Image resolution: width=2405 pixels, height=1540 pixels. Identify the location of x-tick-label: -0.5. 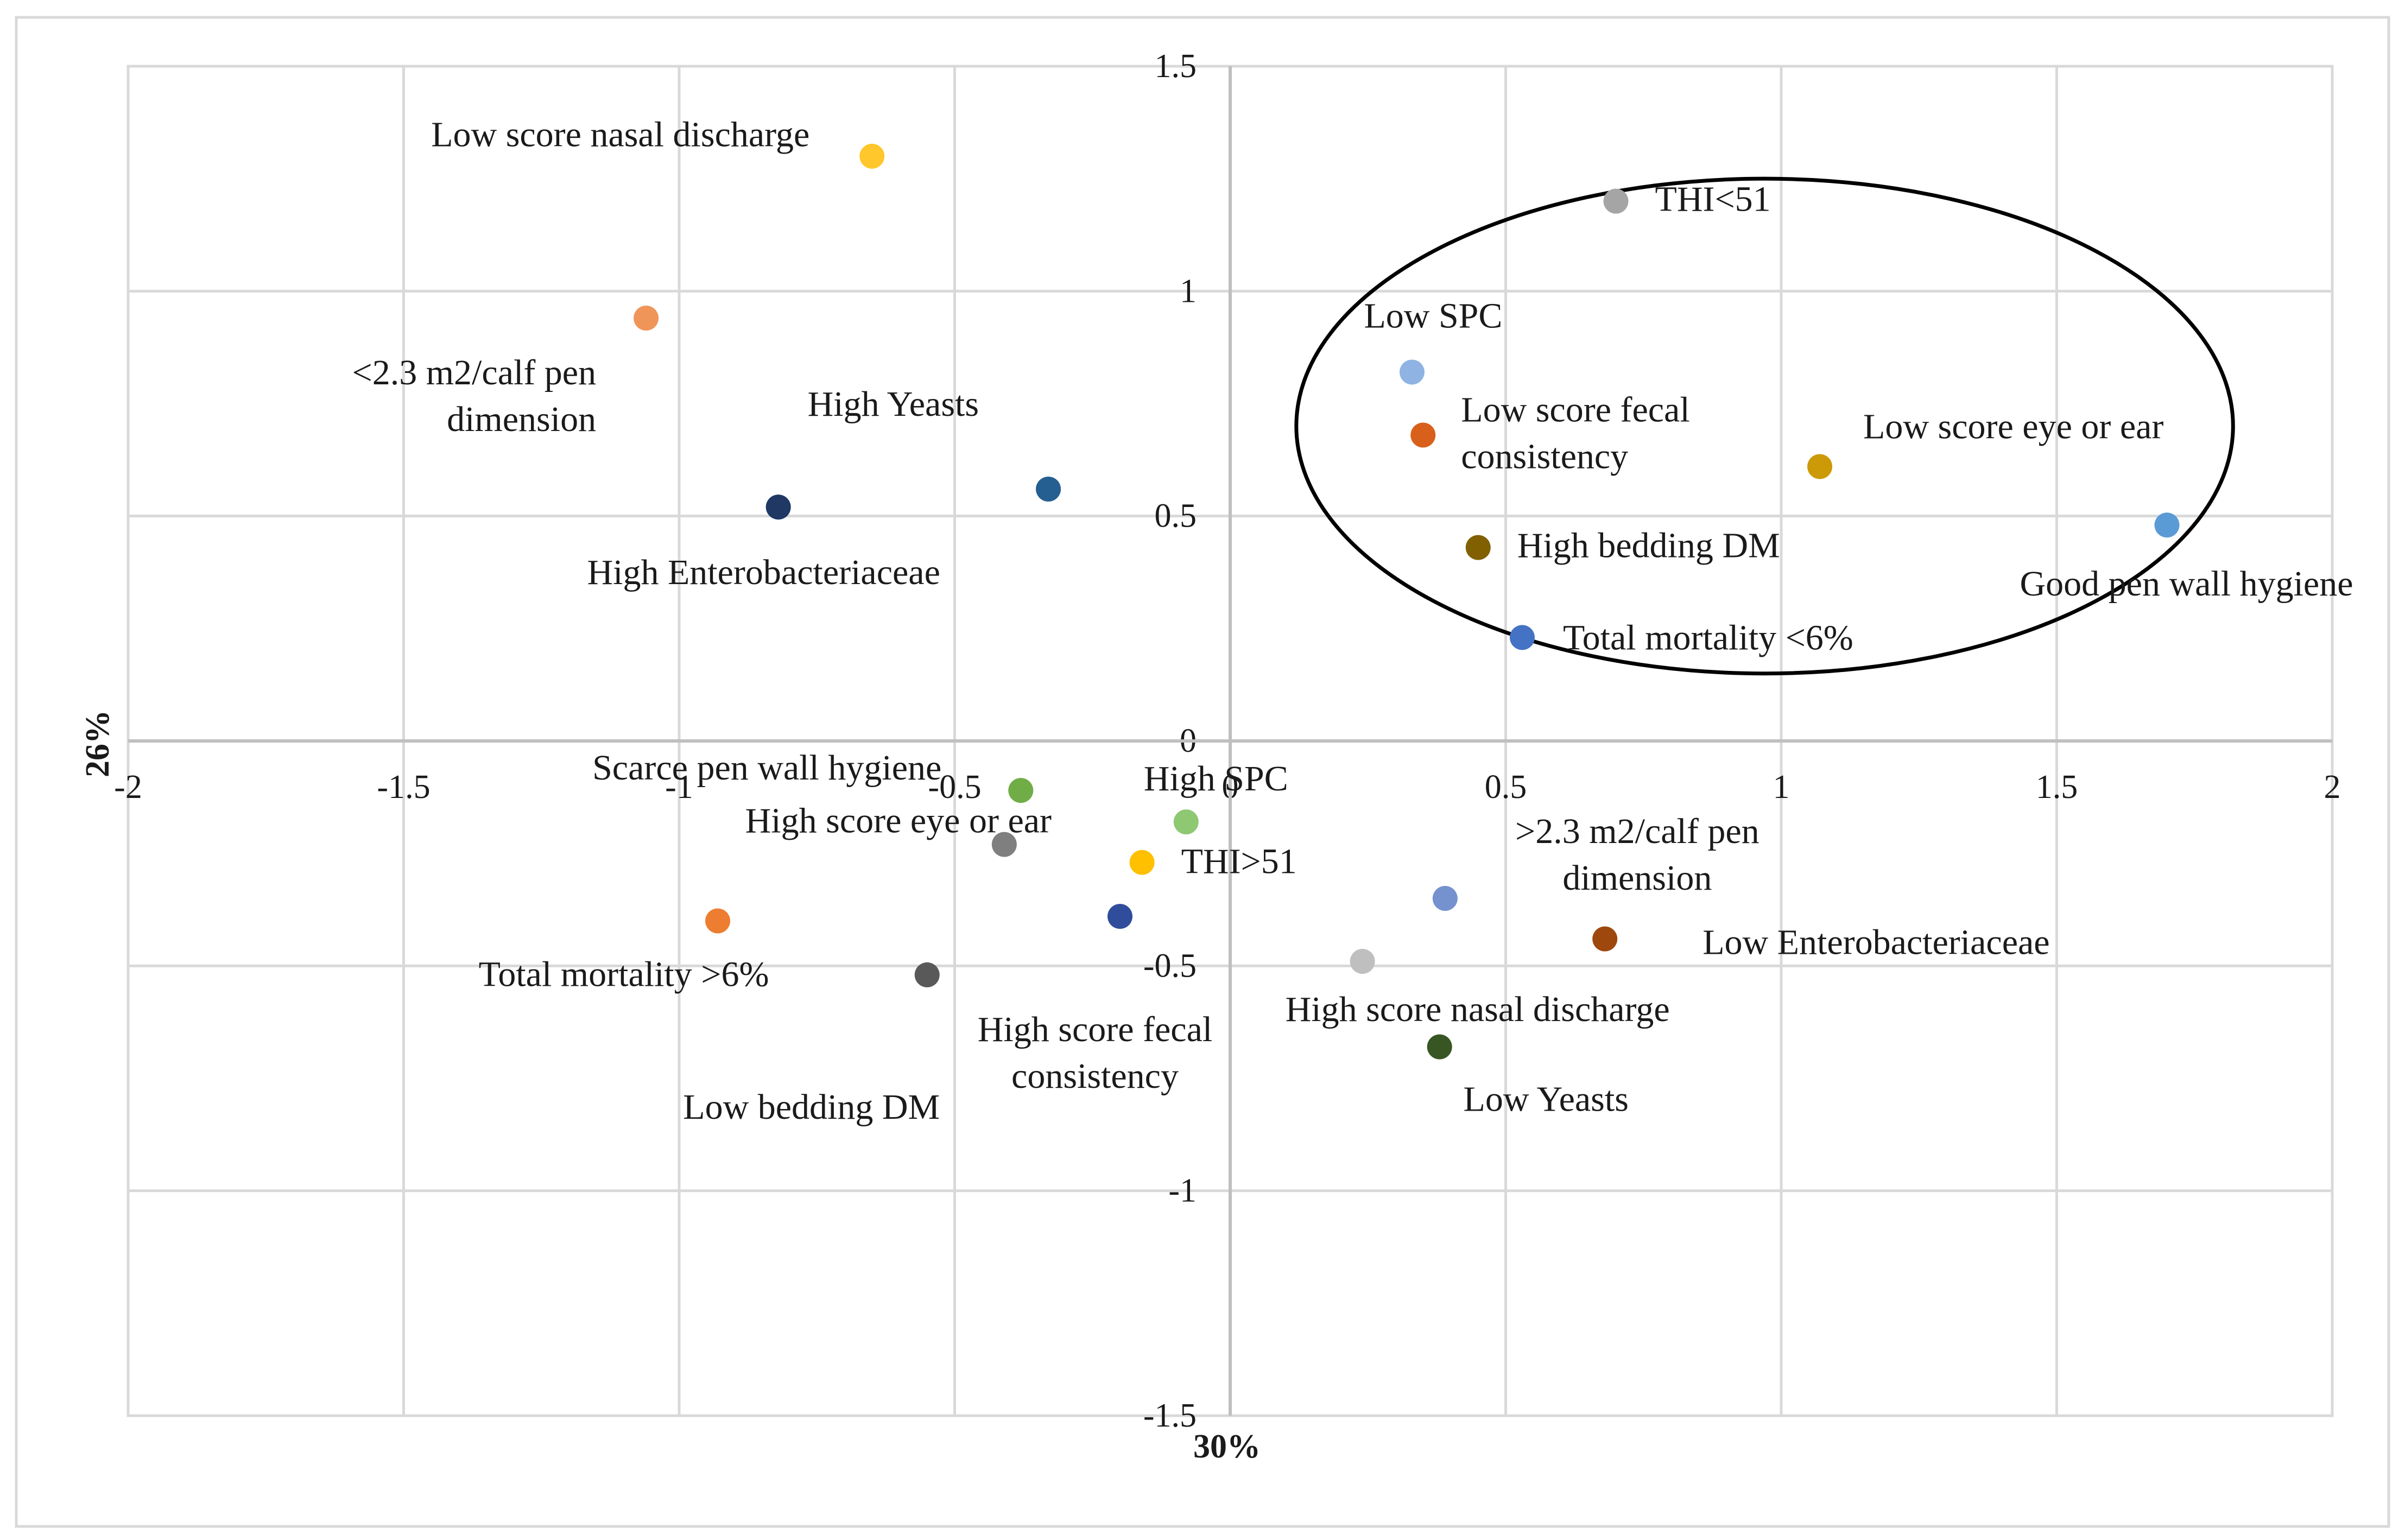
(955, 787).